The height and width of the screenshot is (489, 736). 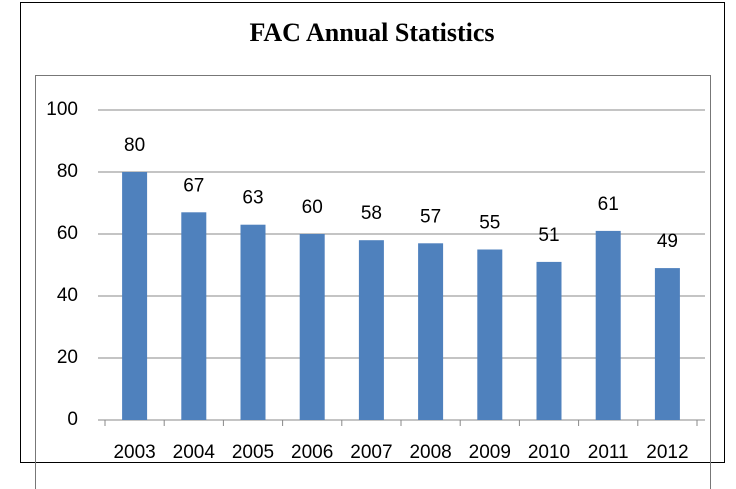 I want to click on value-label: 60, so click(x=312, y=207).